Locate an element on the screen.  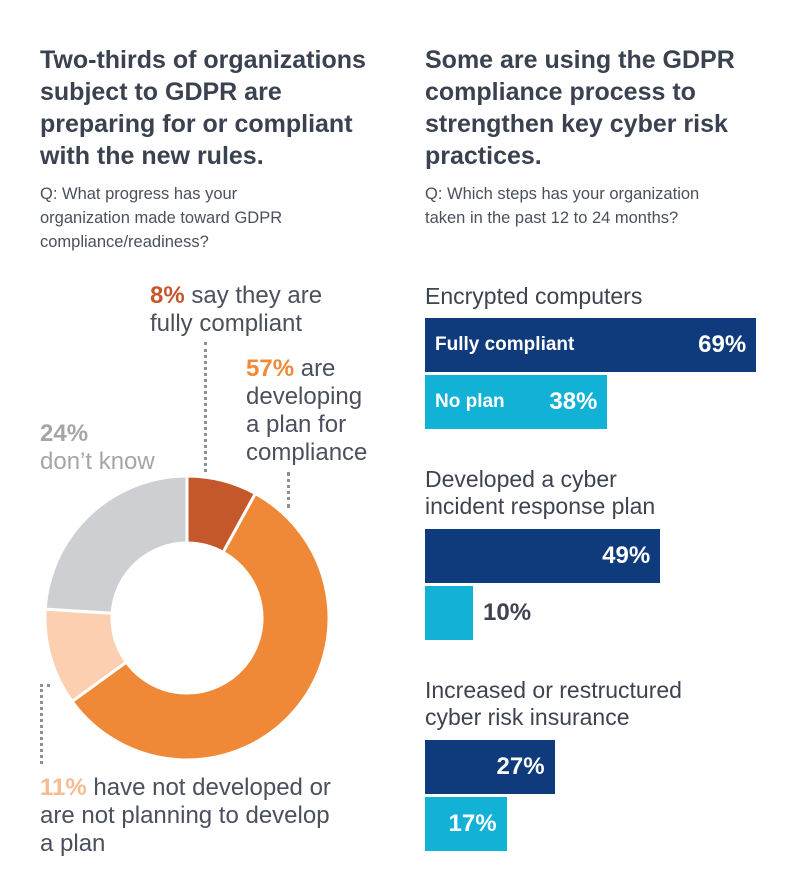
not-planning-text: have not developed or is located at coordinates (212, 787).